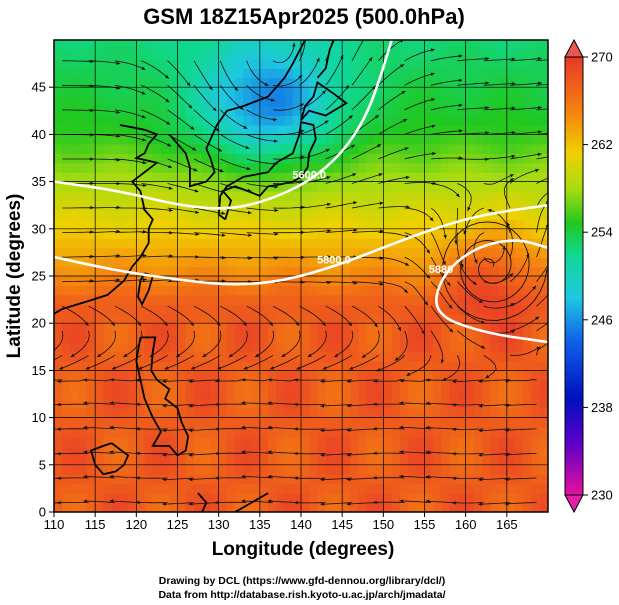 This screenshot has width=619, height=605. Describe the element at coordinates (39, 87) in the screenshot. I see `y-tick-label: 45` at that location.